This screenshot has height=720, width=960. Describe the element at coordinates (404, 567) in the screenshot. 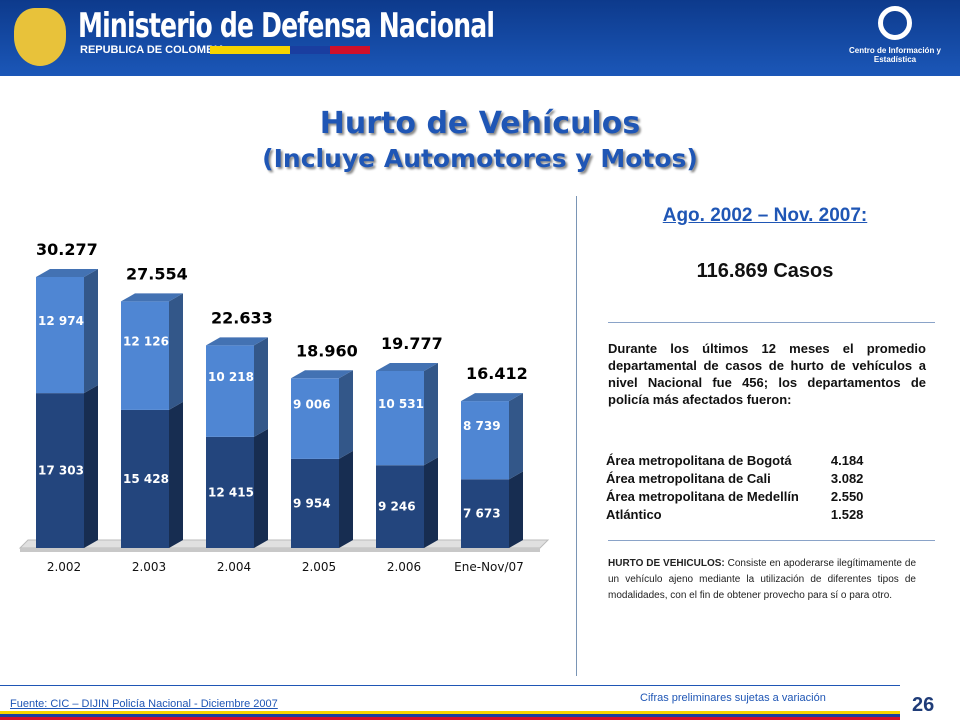

I see `x-tick-label: 2.006` at that location.